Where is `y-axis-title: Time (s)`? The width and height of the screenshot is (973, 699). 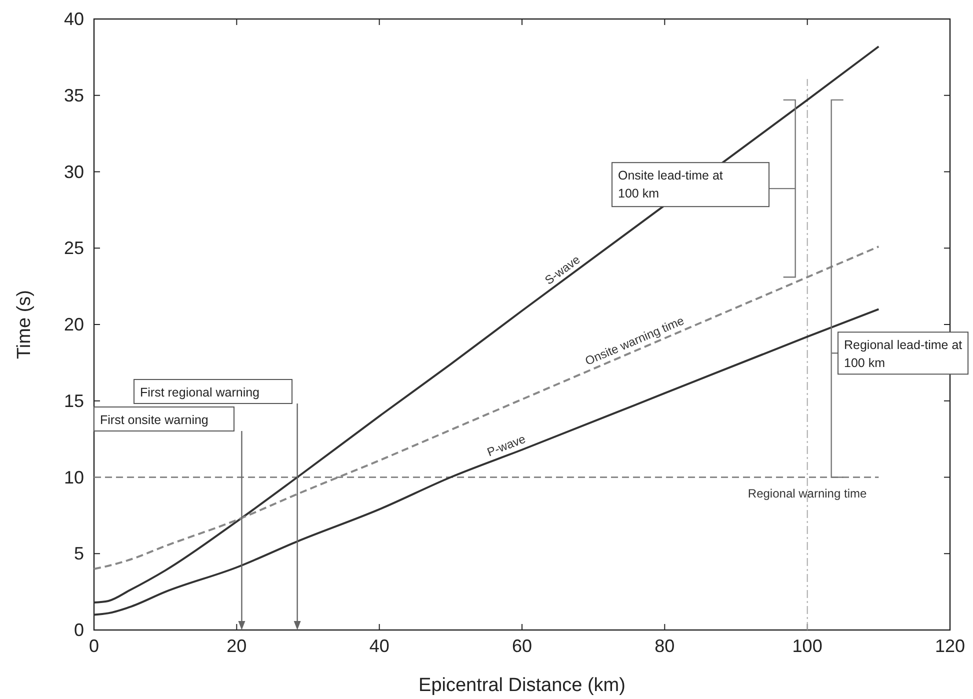
y-axis-title: Time (s) is located at coordinates (24, 324).